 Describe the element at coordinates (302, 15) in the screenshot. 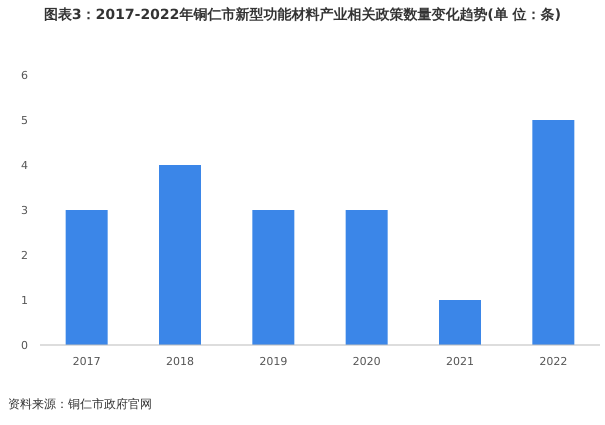

I see `chart-title: 图表3：2017-2022年铜仁市新型功能材料产业相关政策数量变化趋势(单 位：条)` at that location.